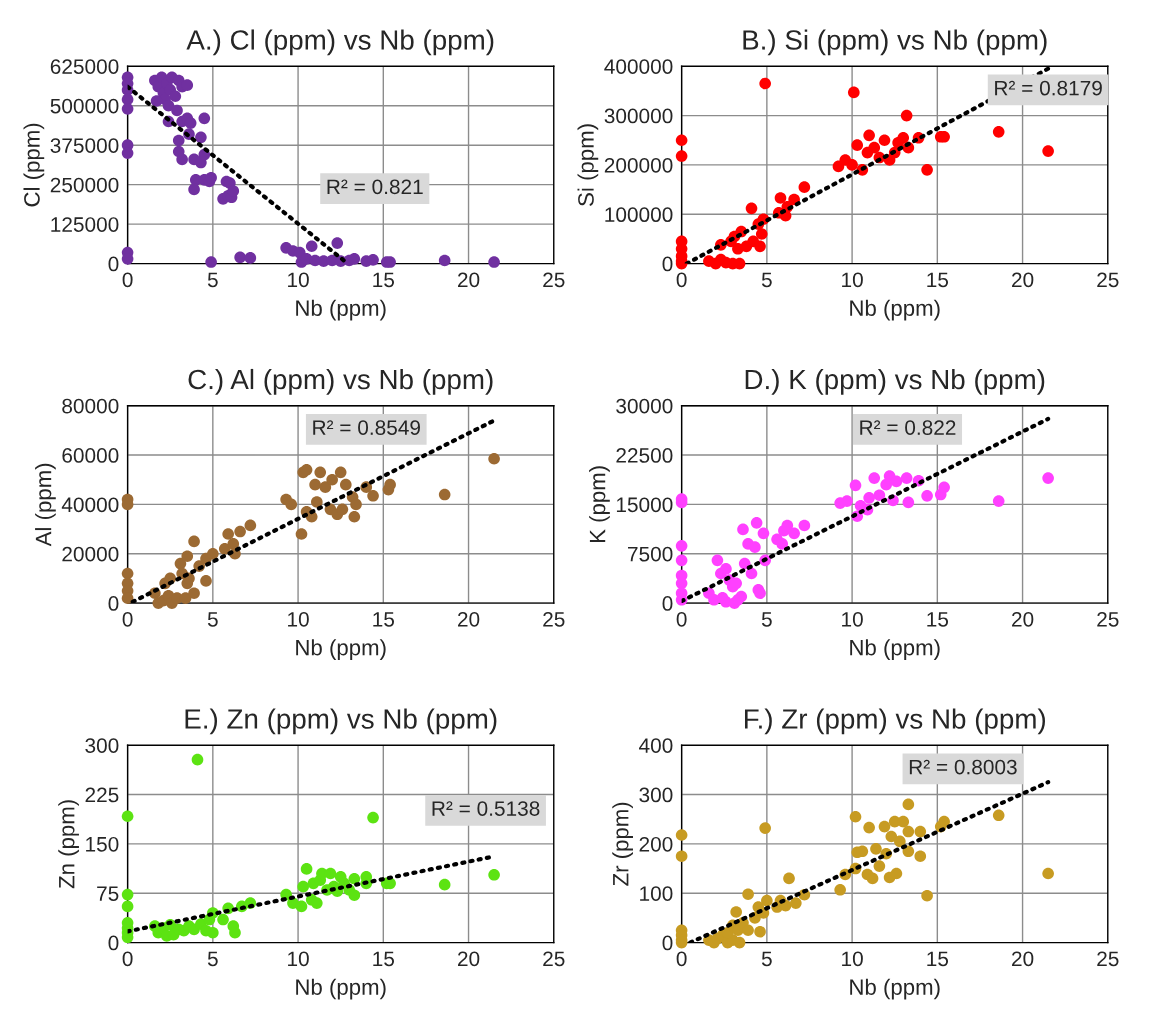  What do you see at coordinates (644, 406) in the screenshot?
I see `y-tick-label: 30000` at bounding box center [644, 406].